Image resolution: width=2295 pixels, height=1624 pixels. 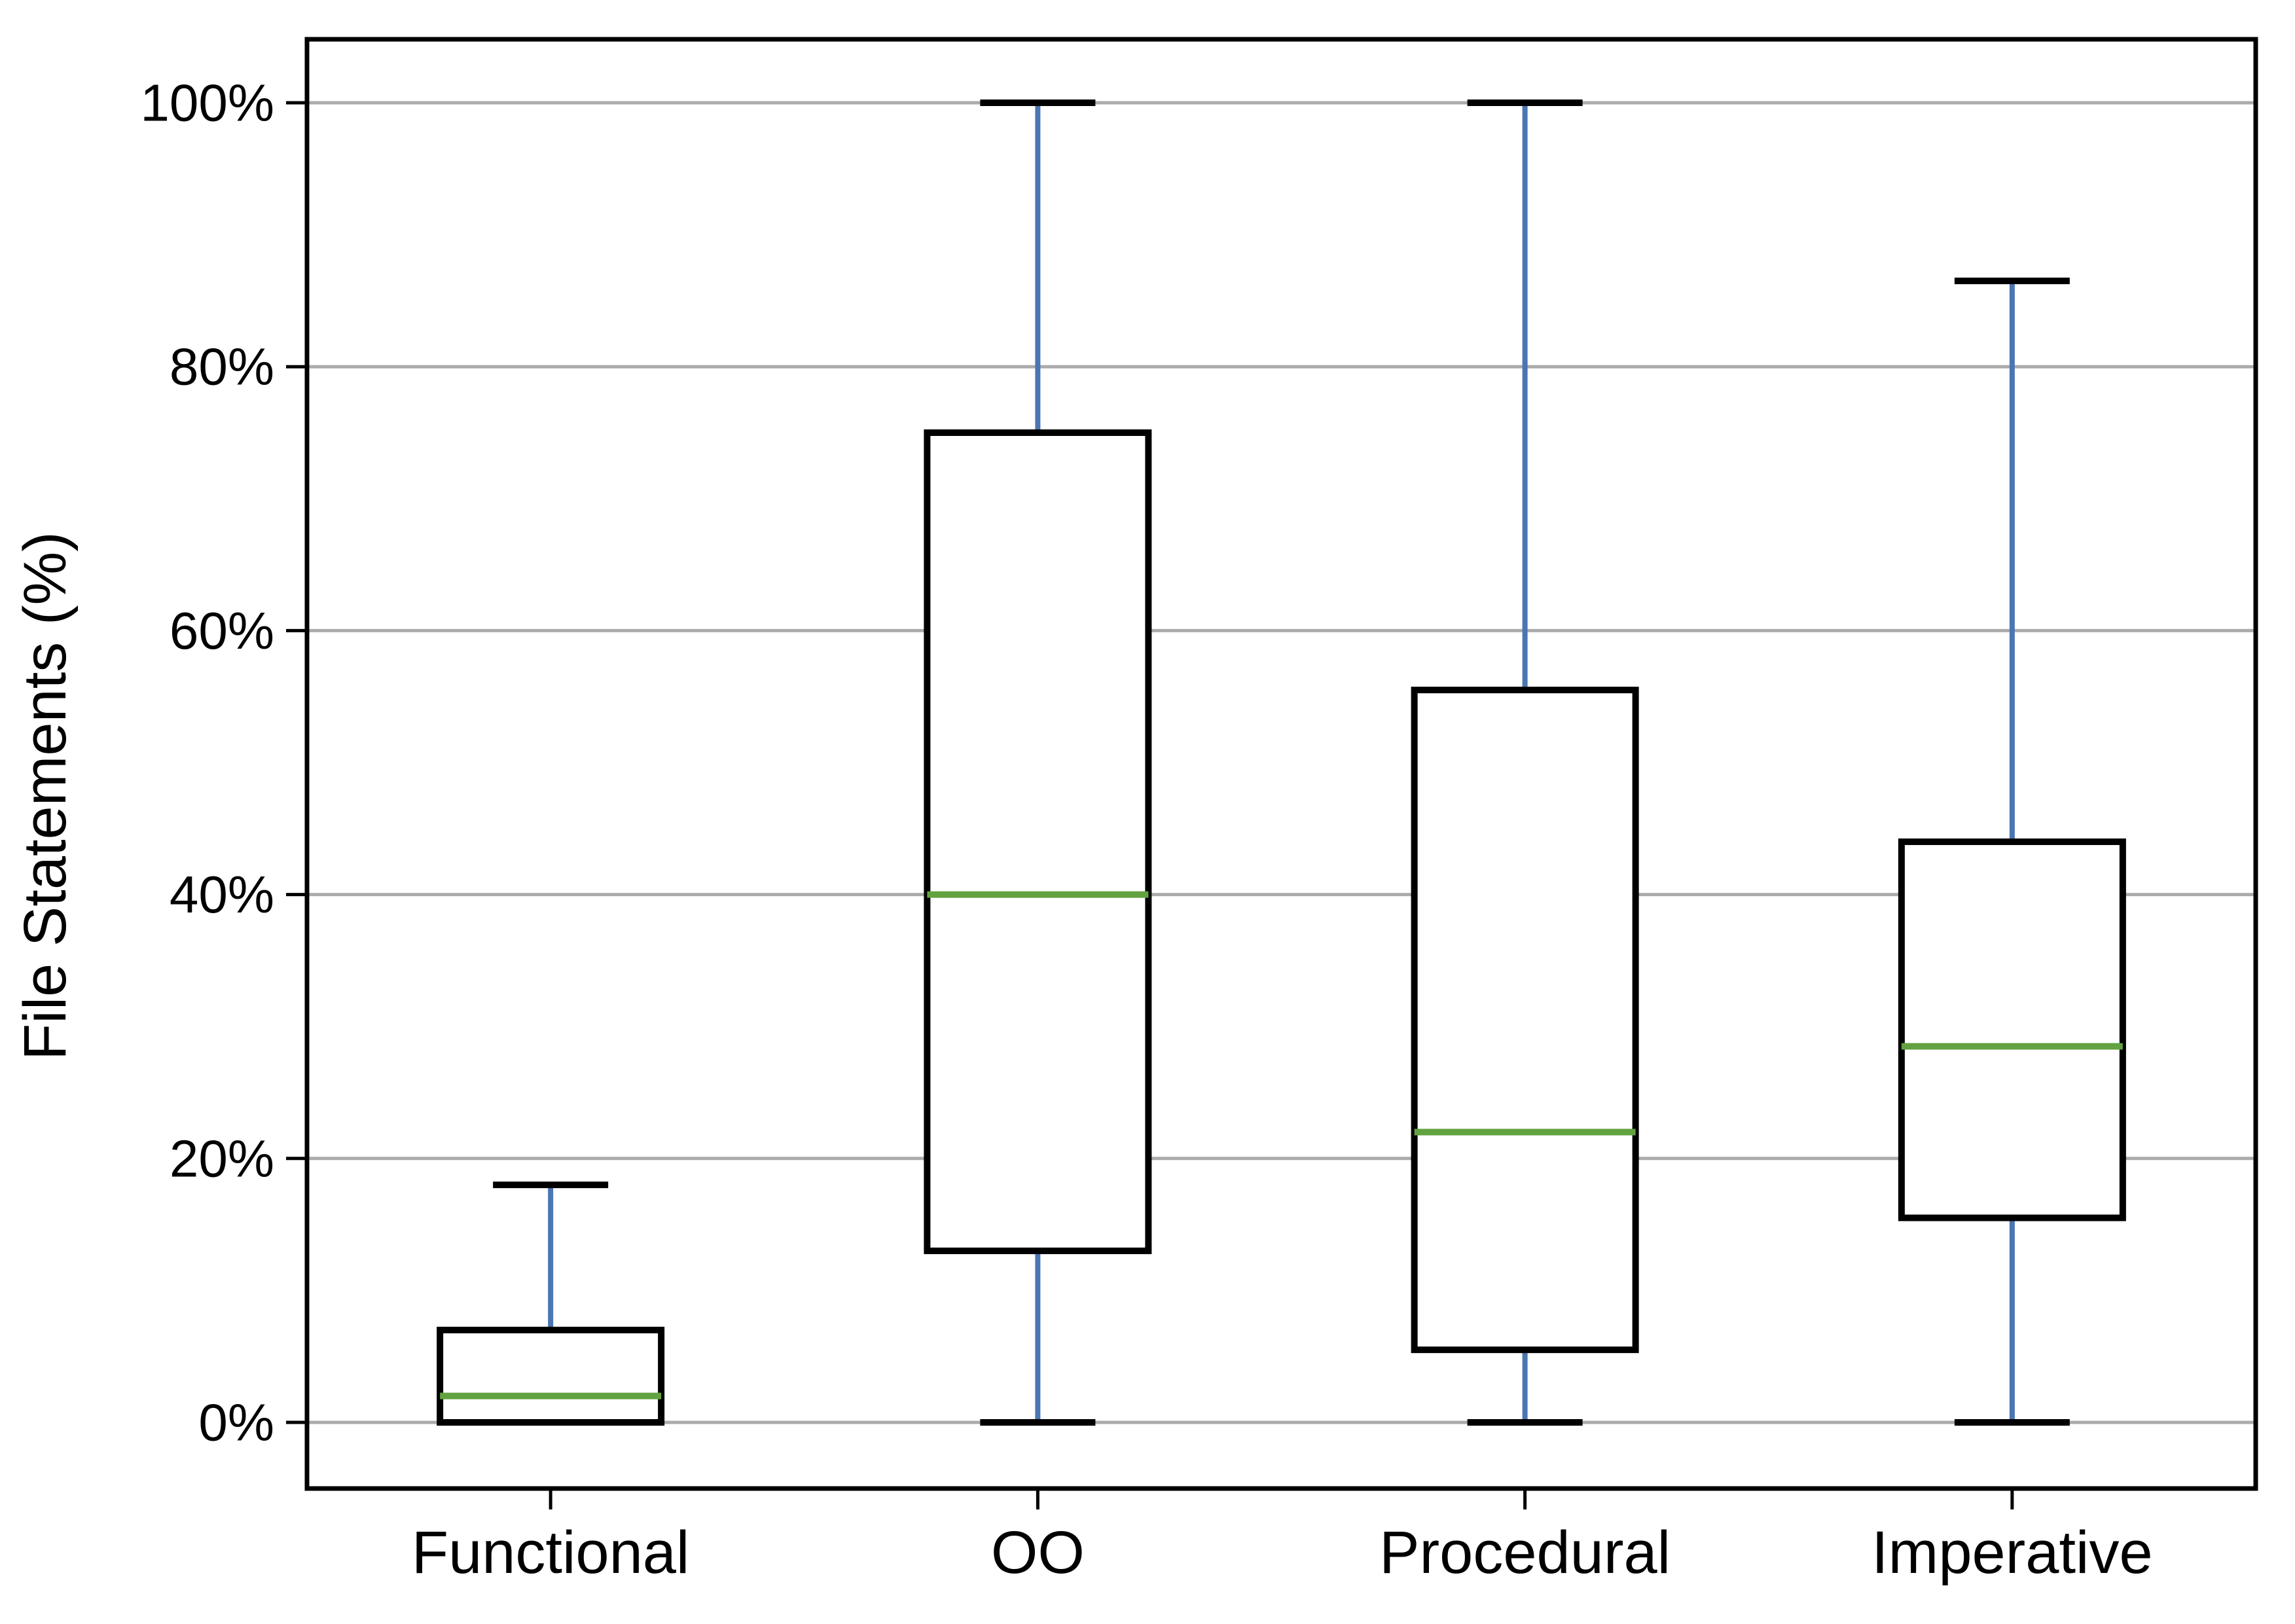 I want to click on x-axis-ticks: Functional OO Procedural Imperative, so click(x=1282, y=1538).